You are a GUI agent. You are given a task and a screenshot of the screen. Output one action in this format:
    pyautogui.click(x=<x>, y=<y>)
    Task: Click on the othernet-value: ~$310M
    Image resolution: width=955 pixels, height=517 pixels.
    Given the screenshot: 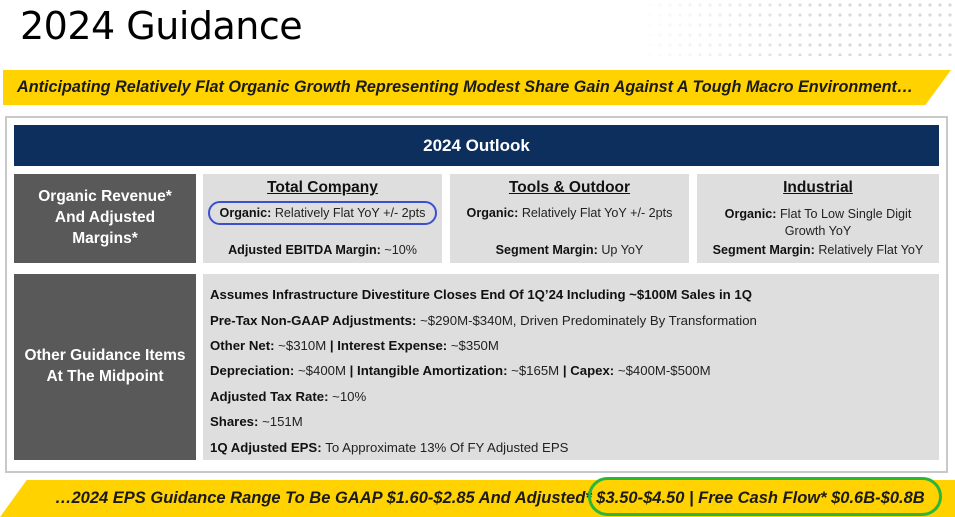 What is the action you would take?
    pyautogui.click(x=302, y=345)
    